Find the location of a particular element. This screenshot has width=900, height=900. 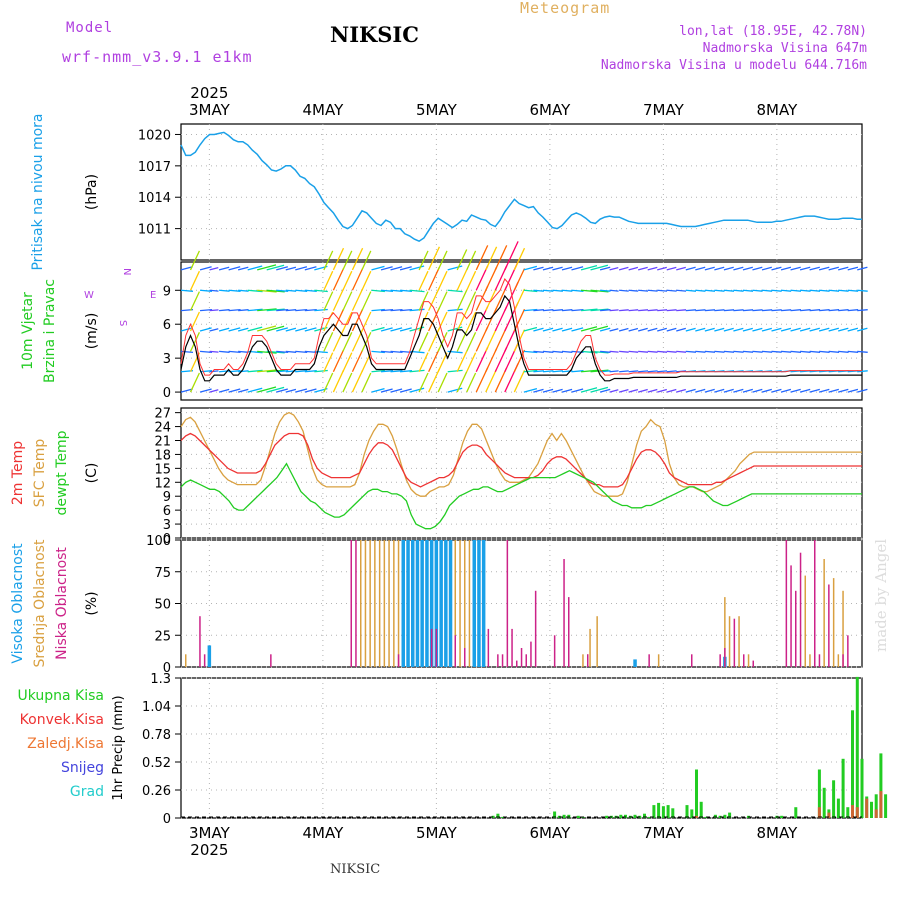

ytick-label-pressure: 1011 is located at coordinates (154, 230).